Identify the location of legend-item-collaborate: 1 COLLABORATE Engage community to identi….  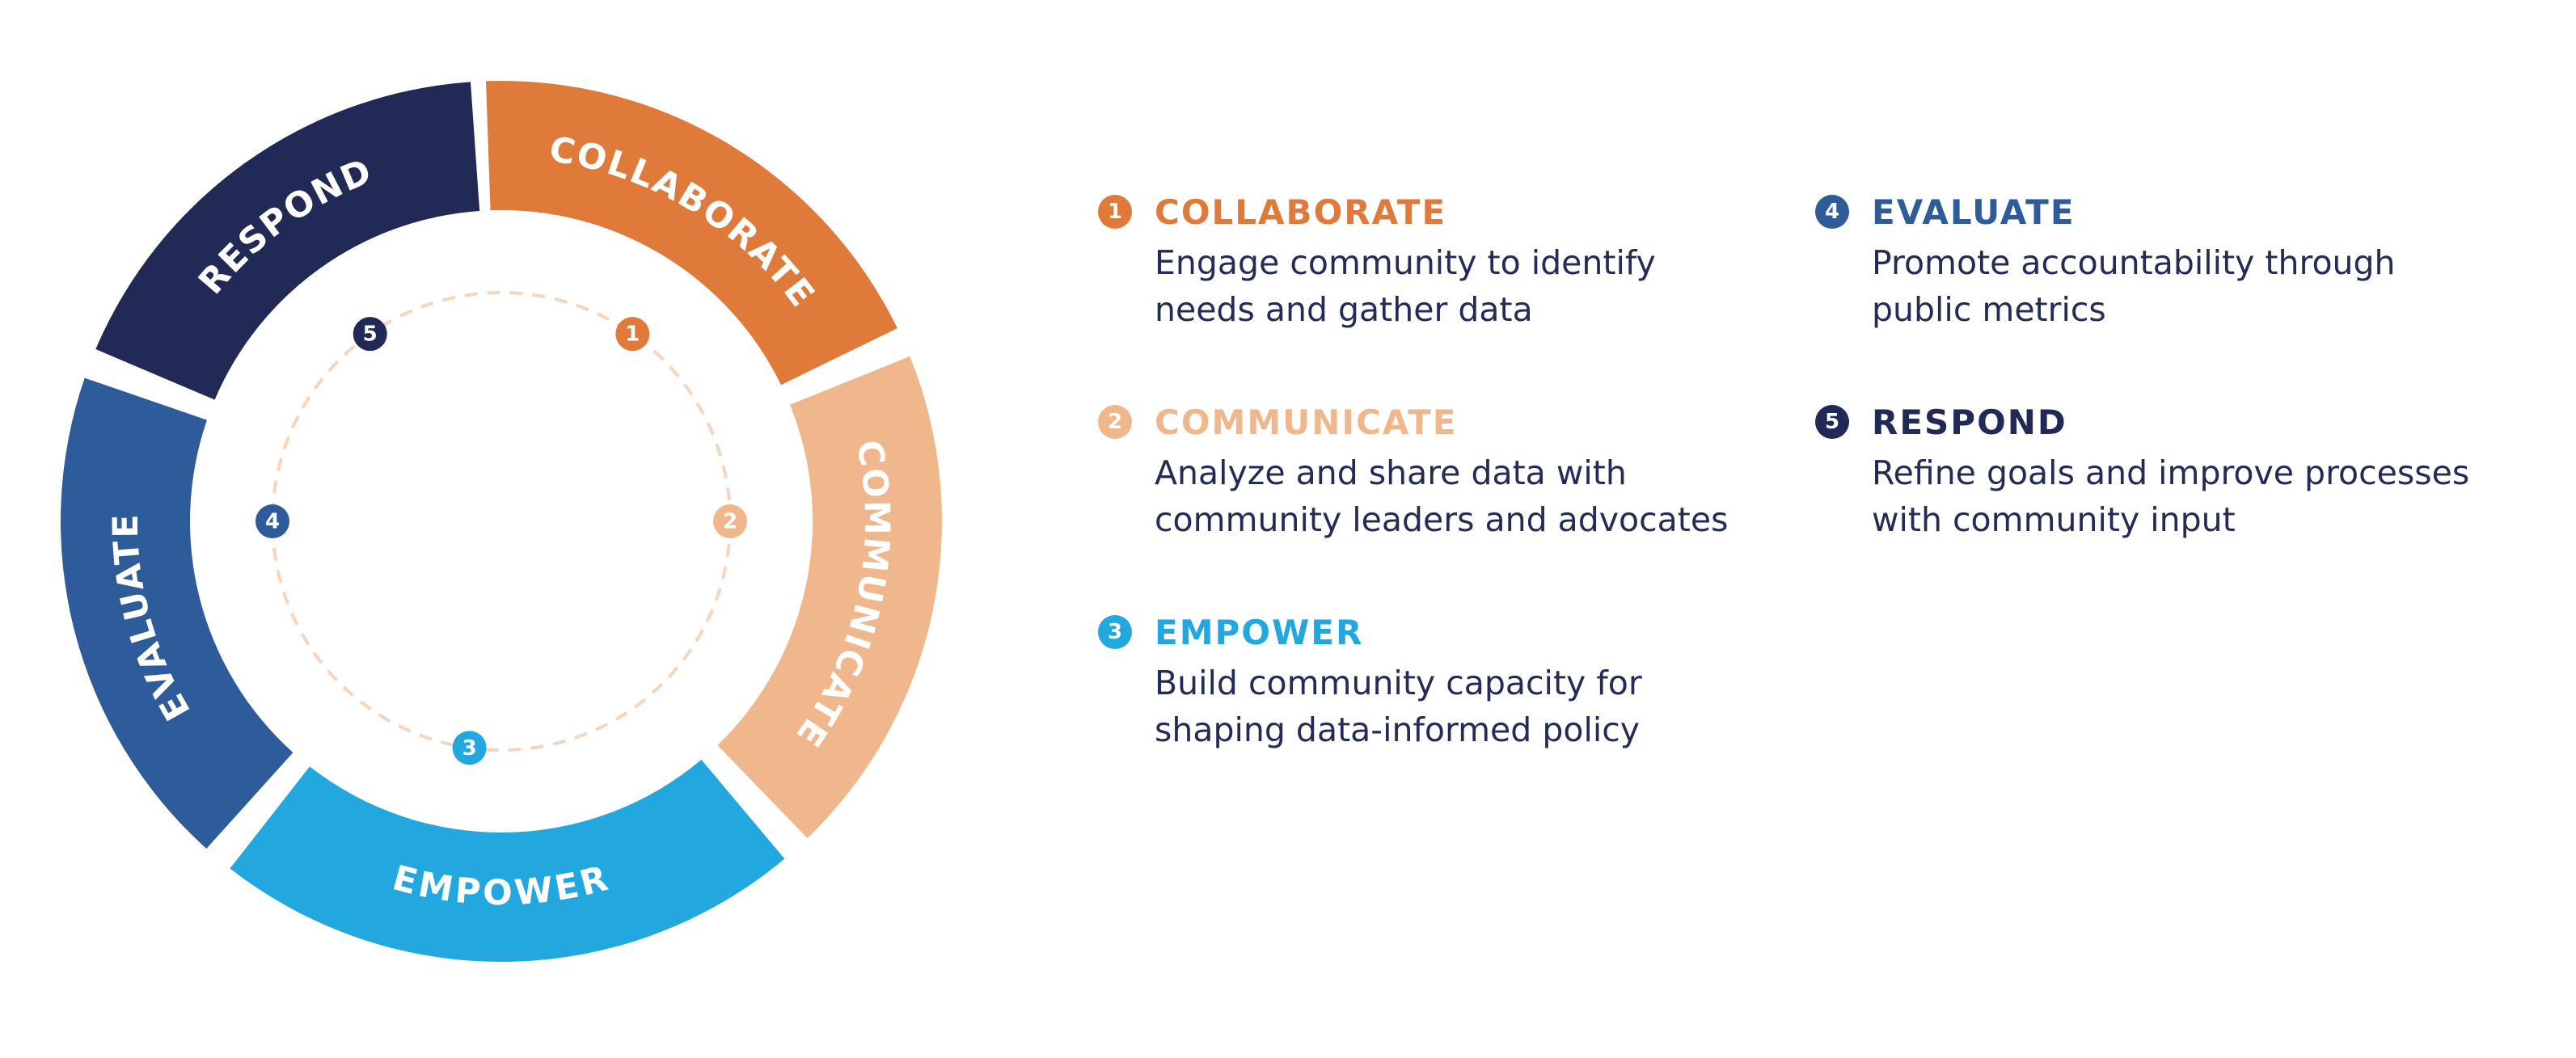
(1462, 260).